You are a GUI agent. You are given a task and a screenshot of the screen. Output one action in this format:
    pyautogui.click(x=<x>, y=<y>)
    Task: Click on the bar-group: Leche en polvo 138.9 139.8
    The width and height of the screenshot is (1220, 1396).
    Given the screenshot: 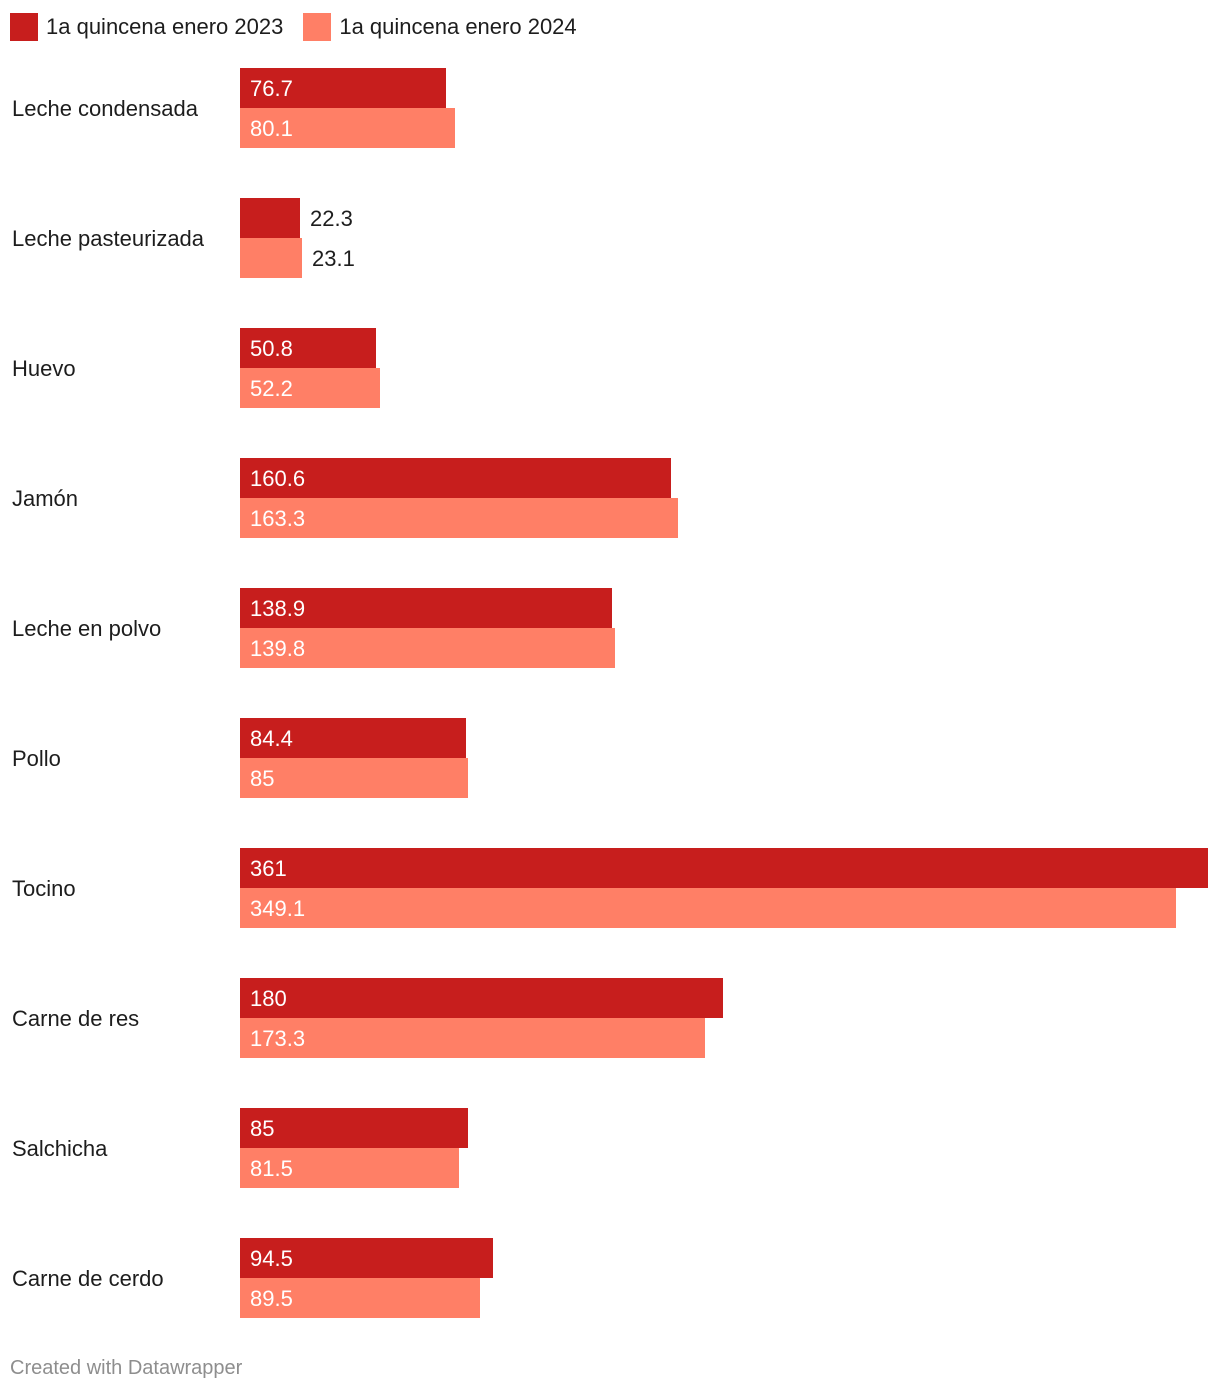 What is the action you would take?
    pyautogui.click(x=313, y=628)
    